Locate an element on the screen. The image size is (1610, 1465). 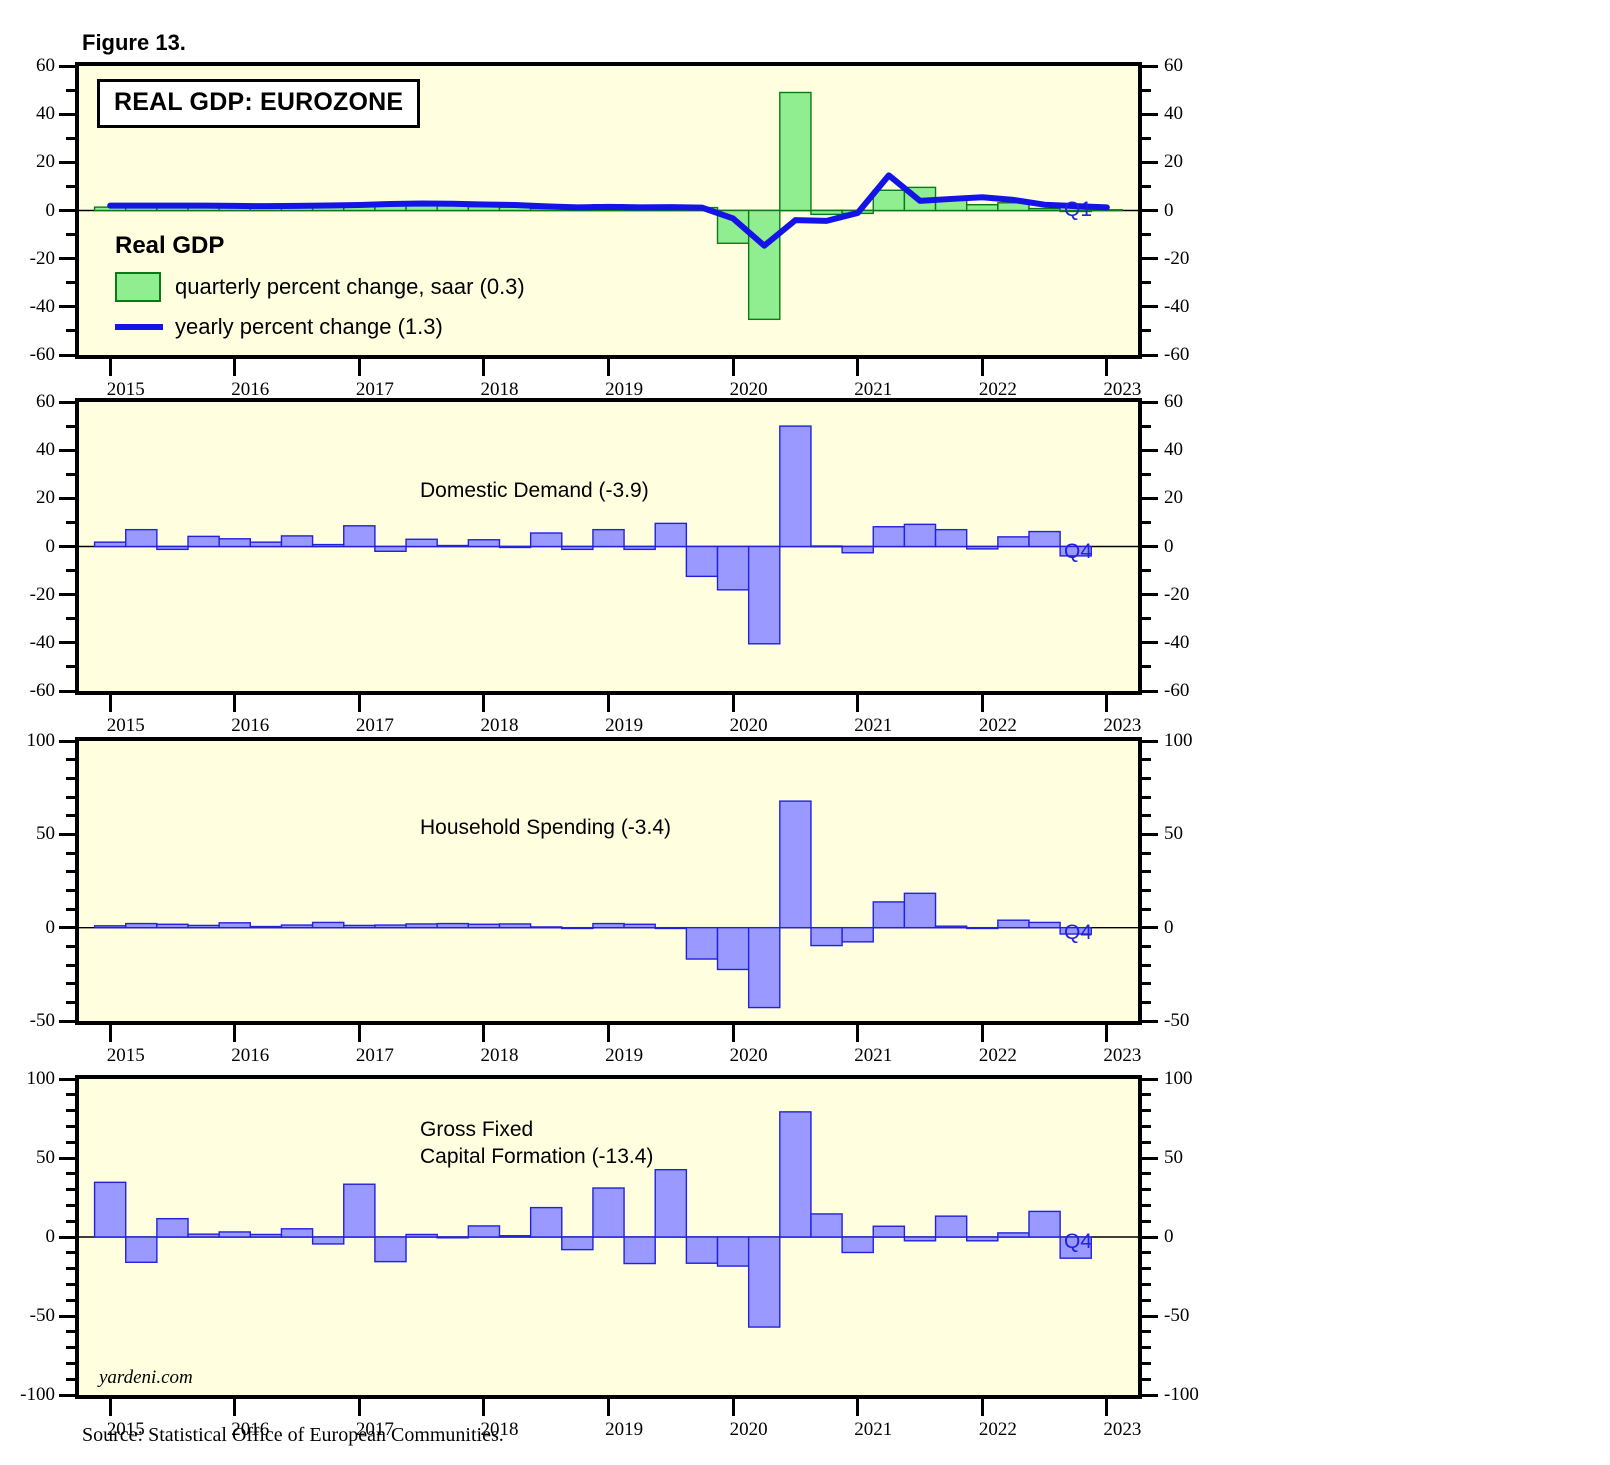
y-axis-label-left: 50 is located at coordinates (45, 834).